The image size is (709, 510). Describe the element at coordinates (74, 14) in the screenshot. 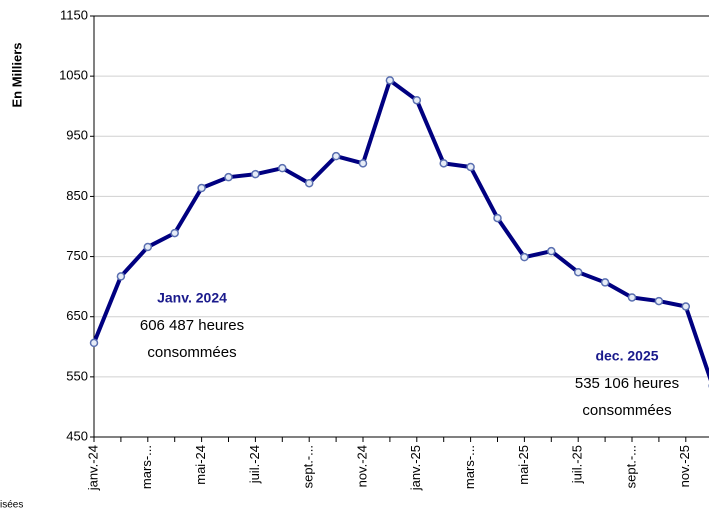

I see `y-tick-label: 1150` at that location.